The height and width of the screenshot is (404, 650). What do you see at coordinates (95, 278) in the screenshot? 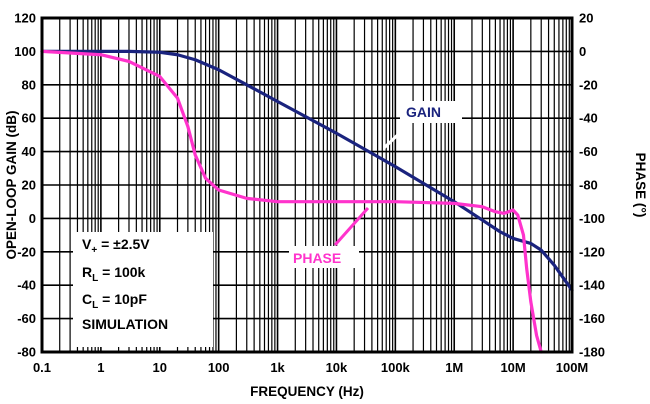
I see `condition-load-resistance-subscript: L` at bounding box center [95, 278].